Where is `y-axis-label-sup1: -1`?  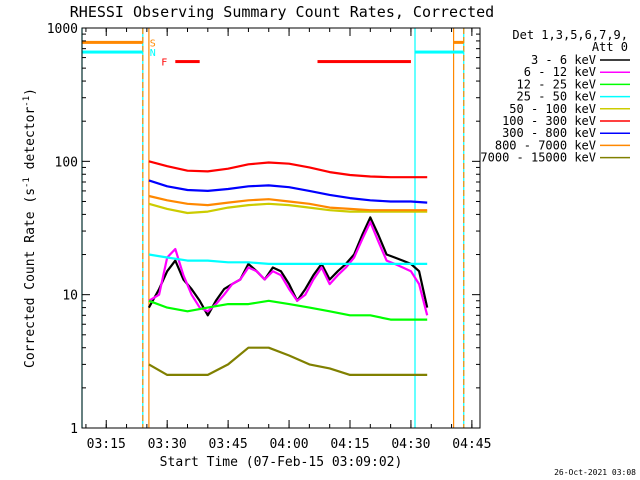 y-axis-label-sup1: -1 is located at coordinates (27, 182).